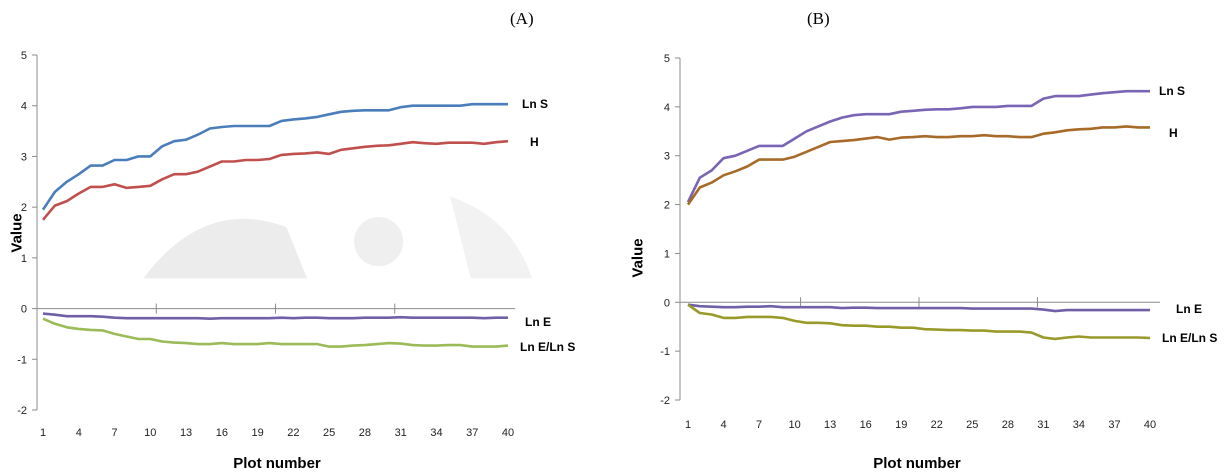 This screenshot has width=1228, height=475. I want to click on y-tick-label-a: -2, so click(22, 411).